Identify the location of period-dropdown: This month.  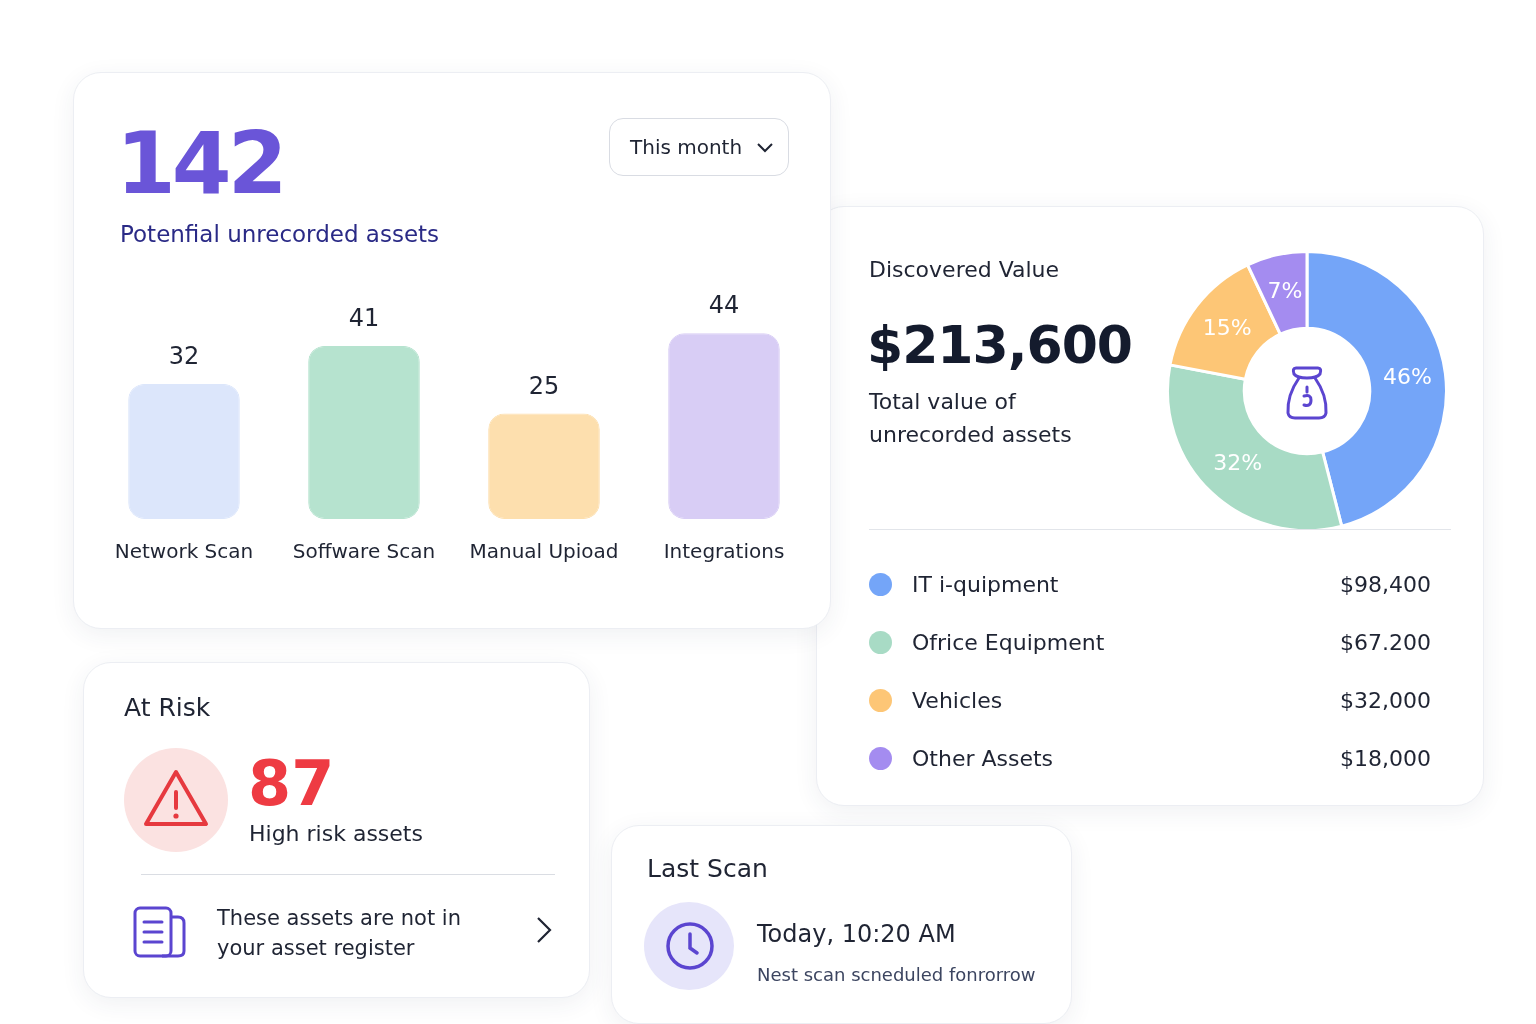
(699, 147).